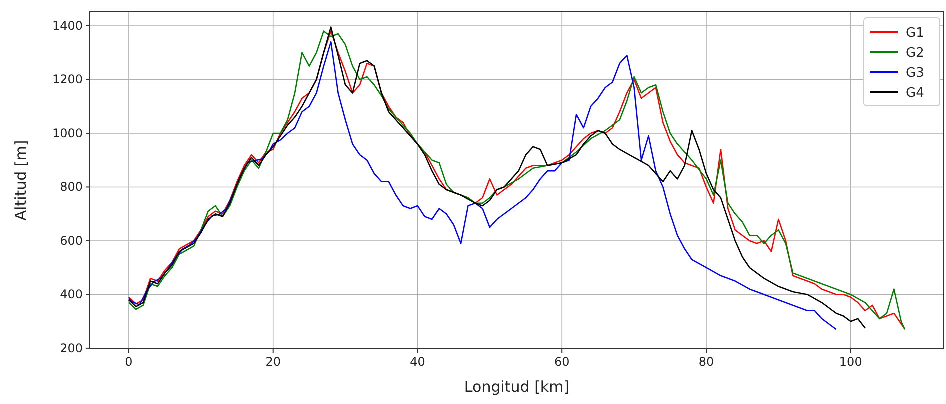 The height and width of the screenshot is (404, 946). What do you see at coordinates (915, 93) in the screenshot?
I see `legend-label: G4` at bounding box center [915, 93].